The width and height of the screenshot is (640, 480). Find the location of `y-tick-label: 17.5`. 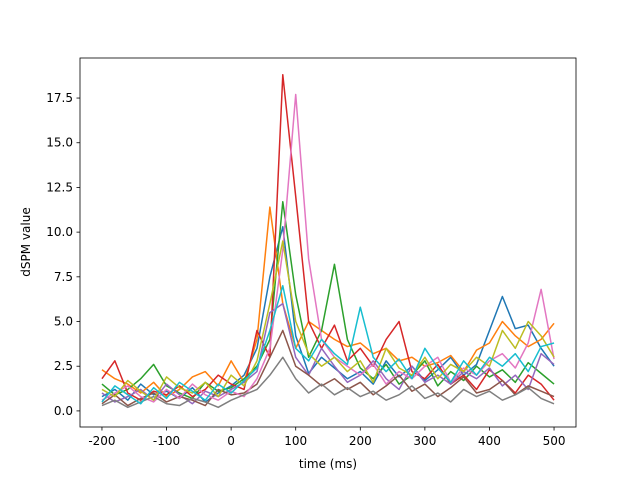

y-tick-label: 17.5 is located at coordinates (59, 98).